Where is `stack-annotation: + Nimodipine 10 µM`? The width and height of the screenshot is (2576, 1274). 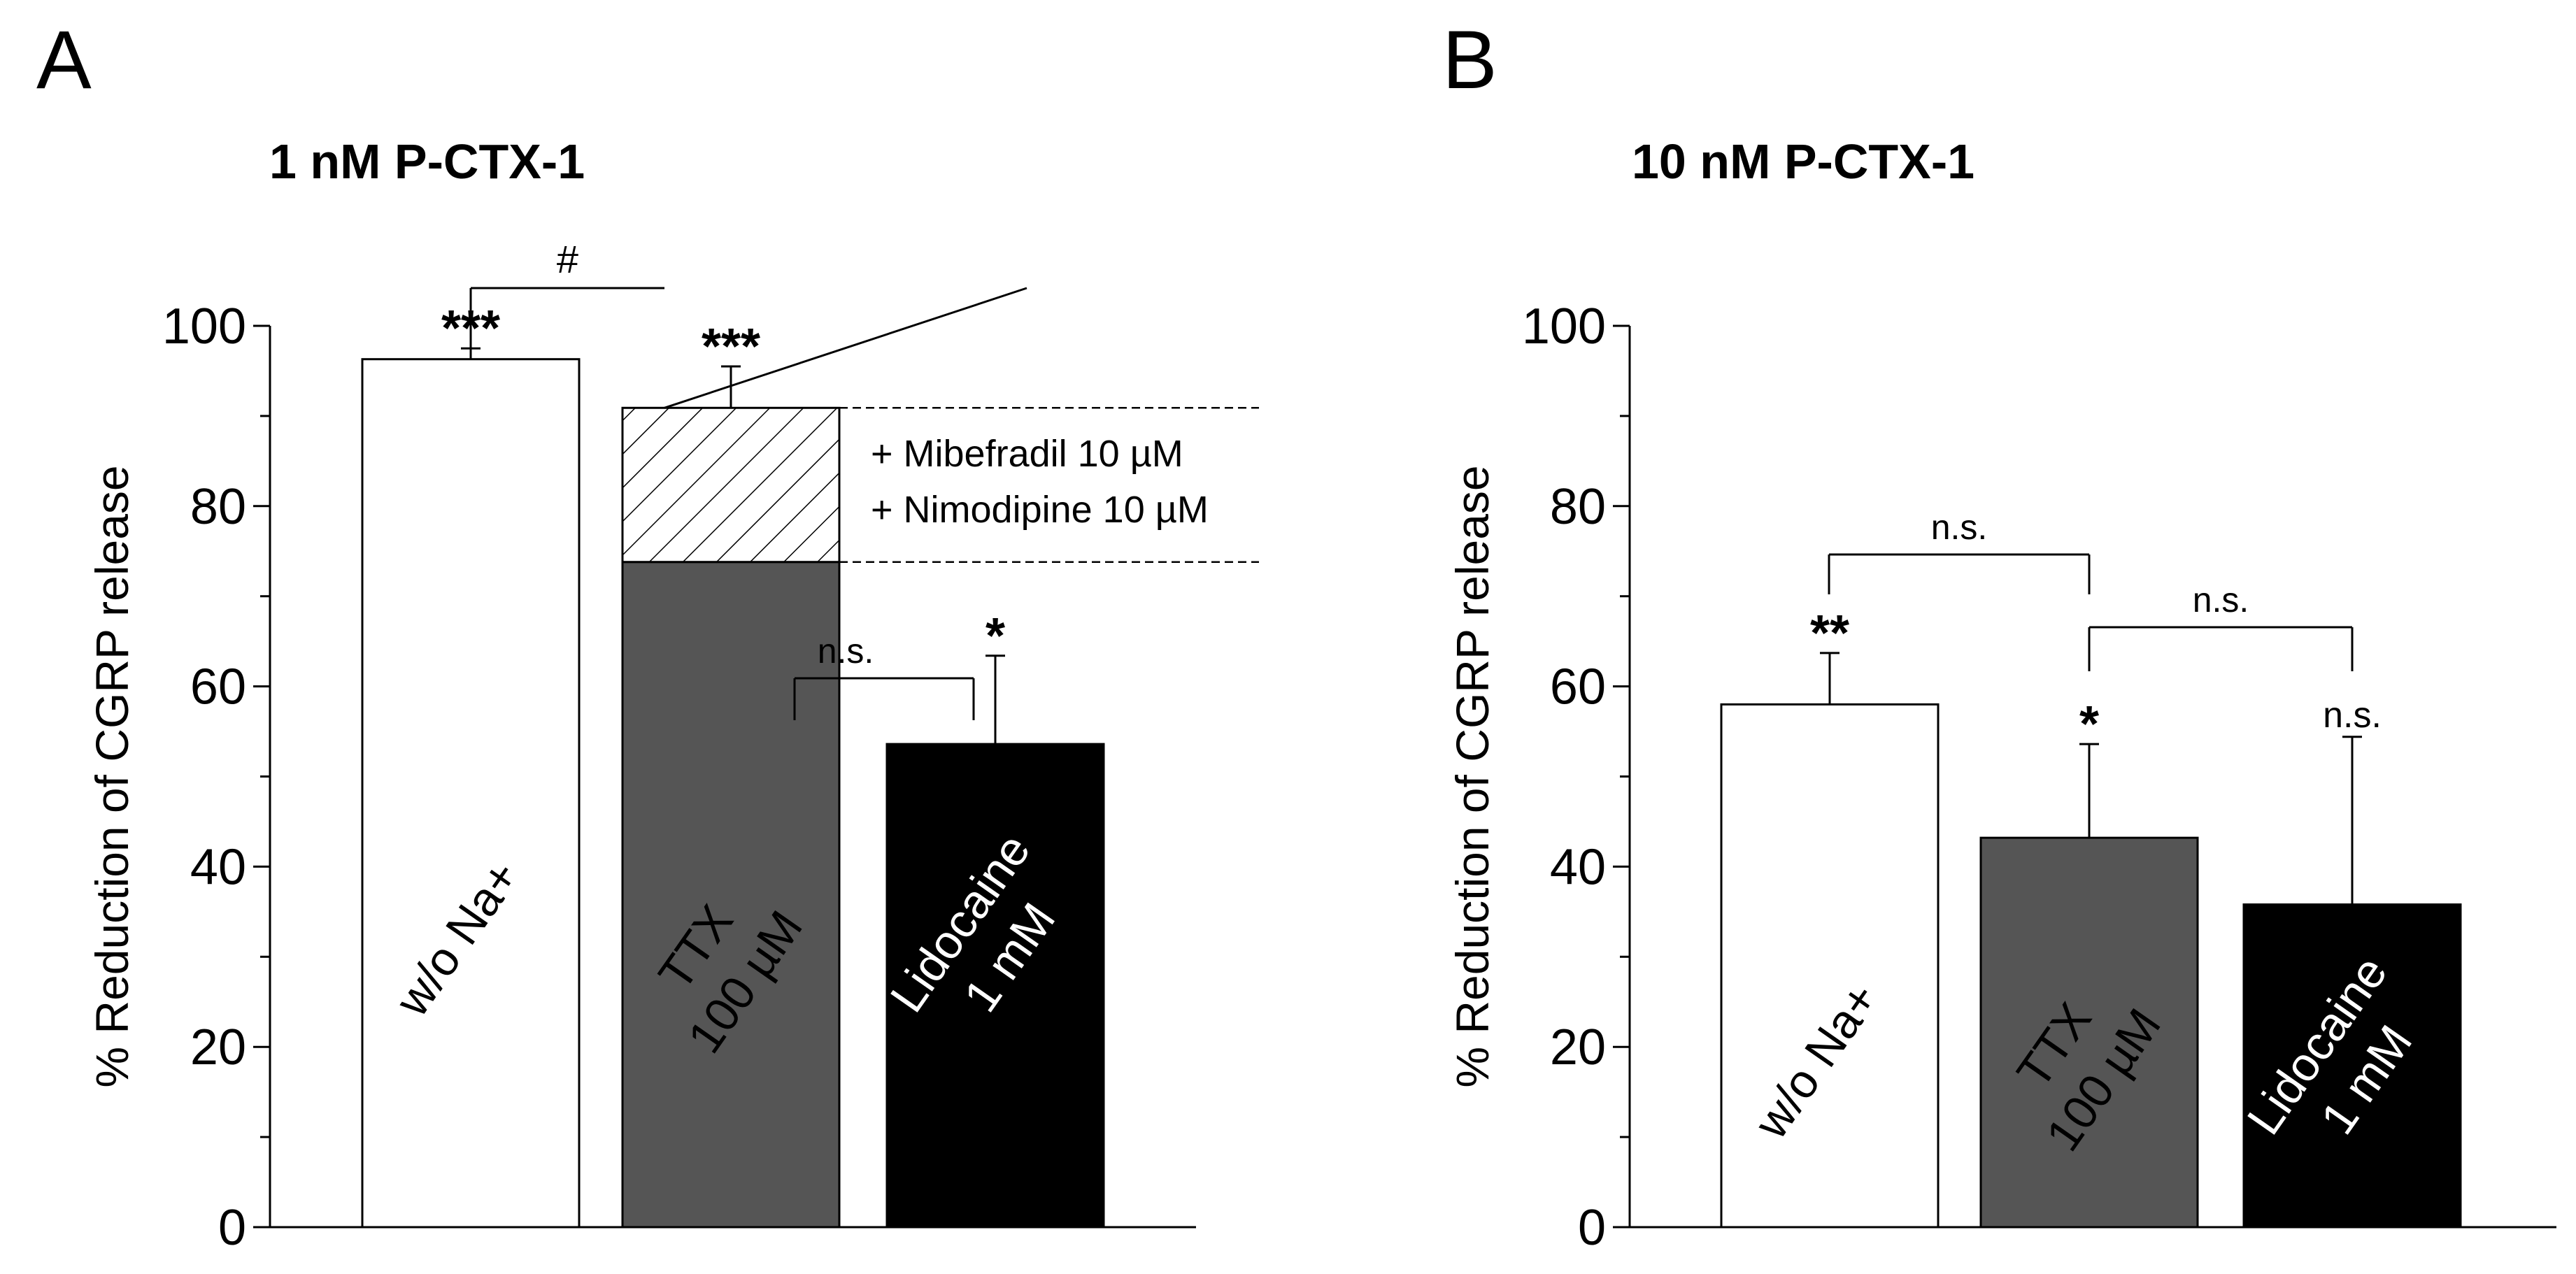
stack-annotation: + Nimodipine 10 µM is located at coordinates (1040, 510).